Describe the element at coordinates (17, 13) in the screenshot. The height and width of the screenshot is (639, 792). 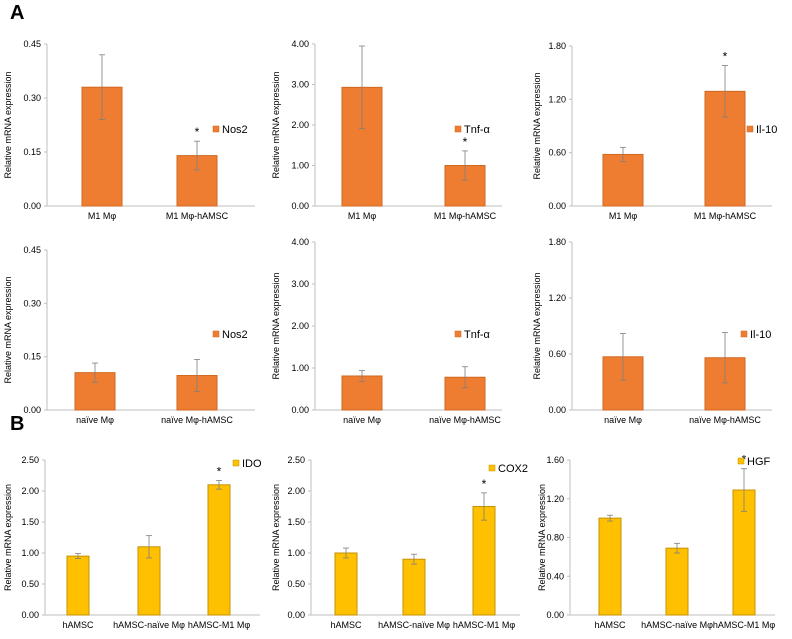
I see `panel-label-a: A` at that location.